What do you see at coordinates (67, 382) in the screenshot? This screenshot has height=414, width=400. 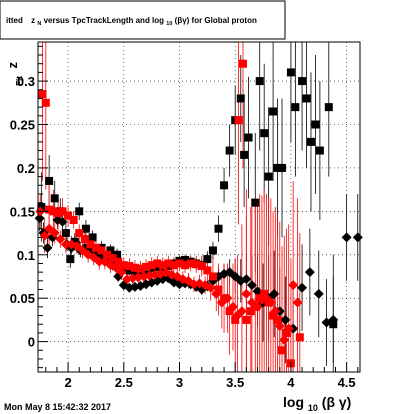 I see `x-tick-label: 2` at bounding box center [67, 382].